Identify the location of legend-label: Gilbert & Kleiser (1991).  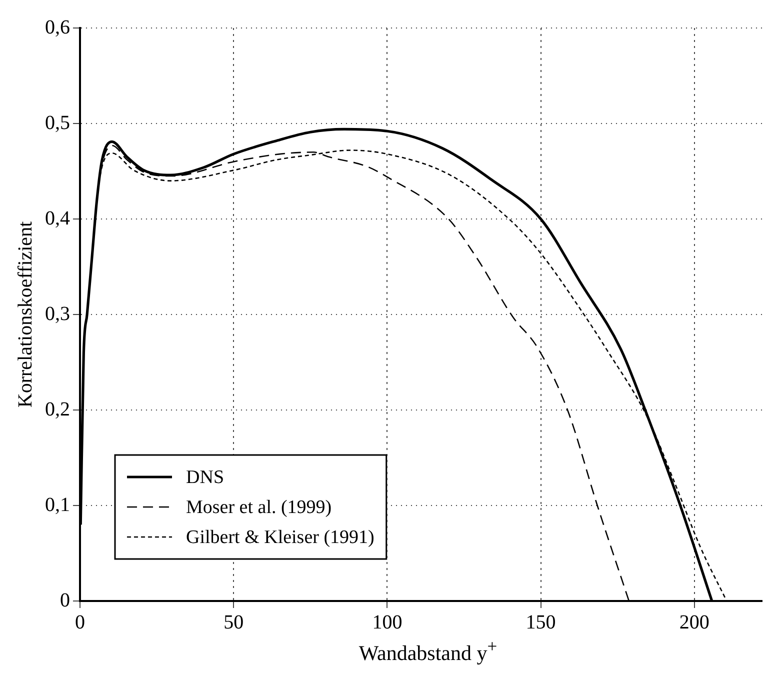
(280, 537).